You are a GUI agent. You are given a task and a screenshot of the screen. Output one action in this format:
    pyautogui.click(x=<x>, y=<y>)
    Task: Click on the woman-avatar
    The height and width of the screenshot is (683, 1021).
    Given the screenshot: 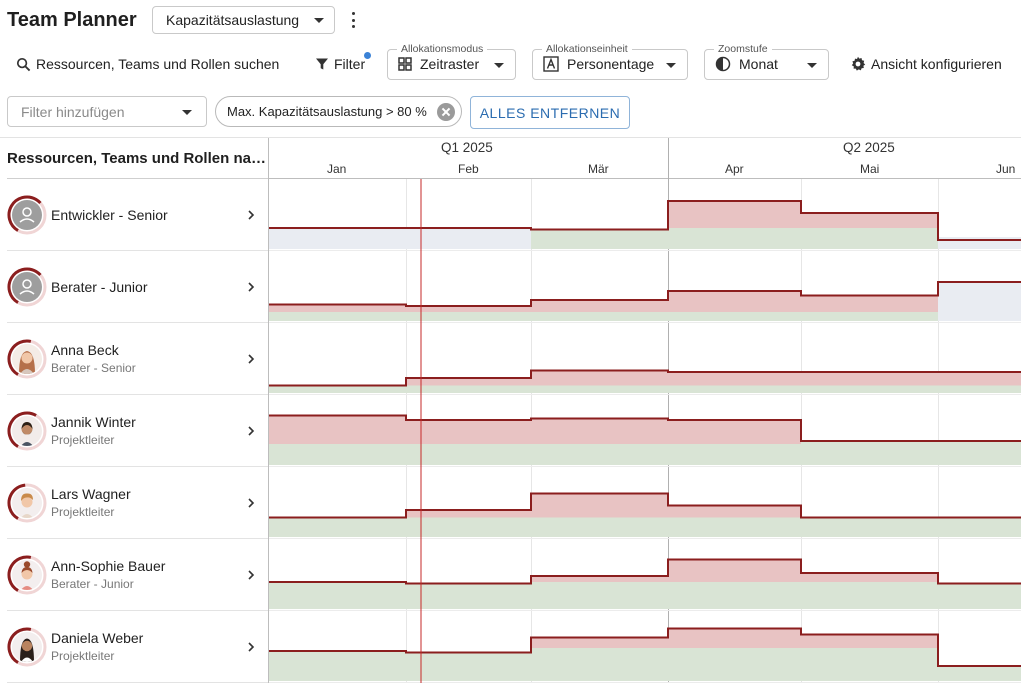 What is the action you would take?
    pyautogui.click(x=27, y=359)
    